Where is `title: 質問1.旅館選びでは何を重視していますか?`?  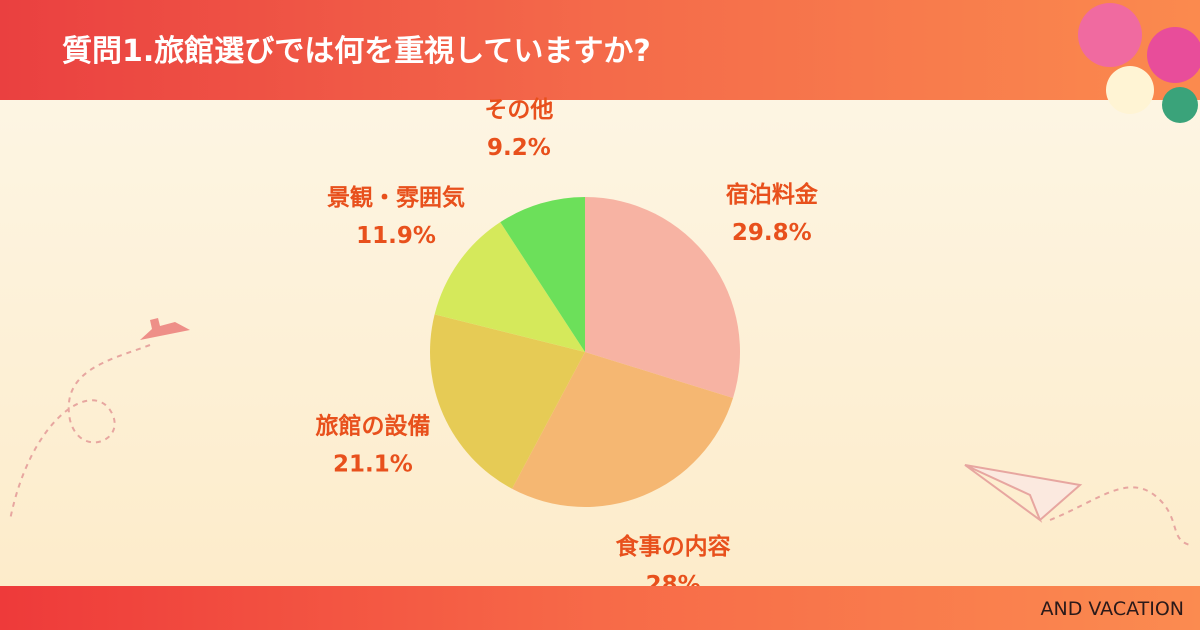
title: 質問1.旅館選びでは何を重視していますか? is located at coordinates (356, 51).